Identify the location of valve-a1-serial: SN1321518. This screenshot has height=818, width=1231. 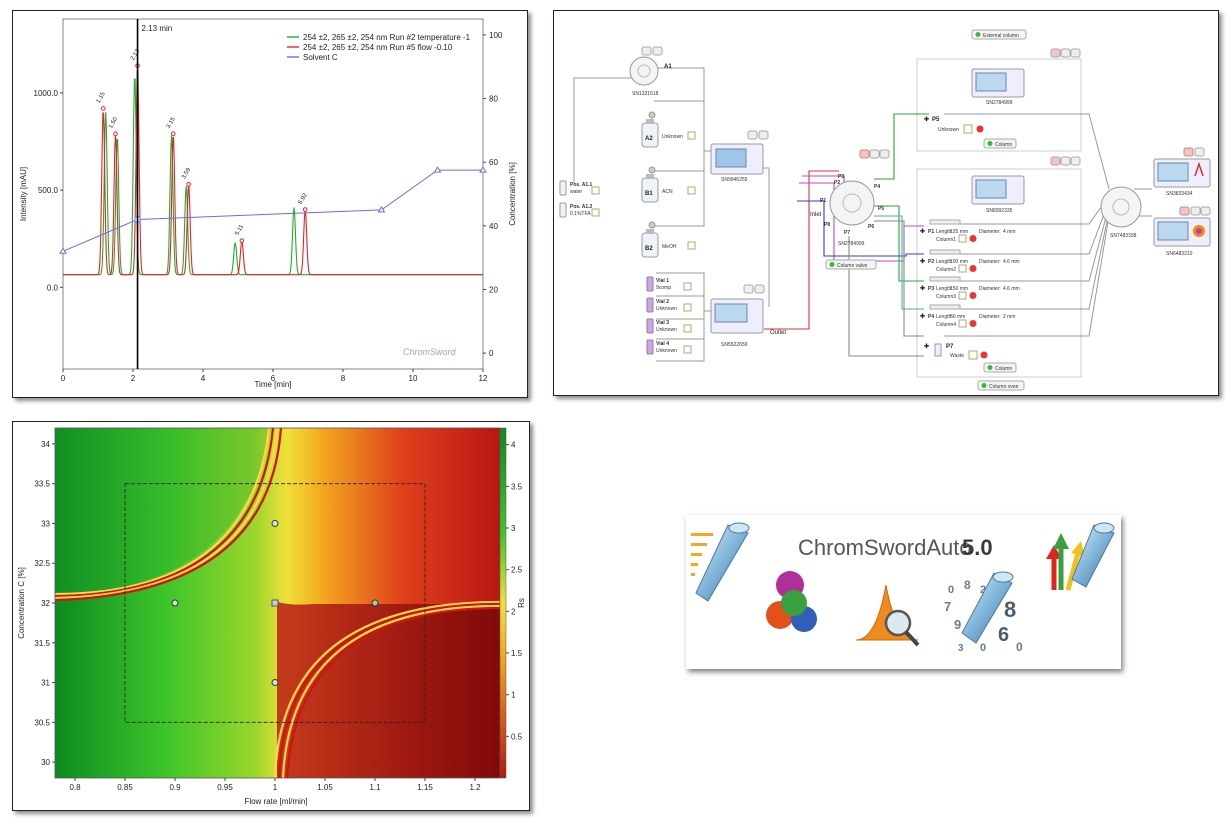
(645, 94).